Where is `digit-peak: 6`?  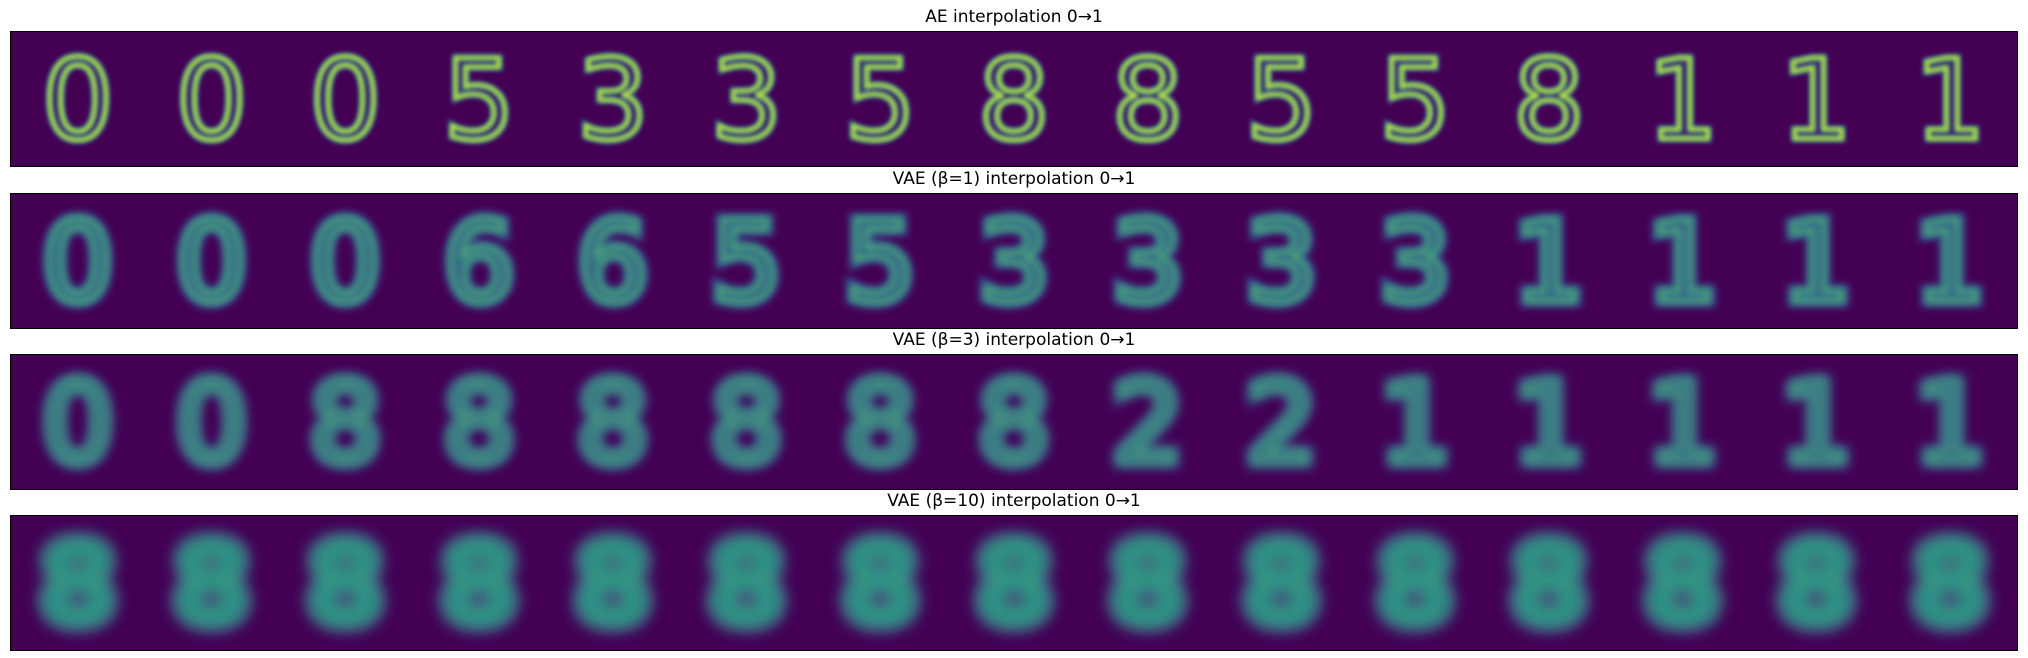 digit-peak: 6 is located at coordinates (478, 263).